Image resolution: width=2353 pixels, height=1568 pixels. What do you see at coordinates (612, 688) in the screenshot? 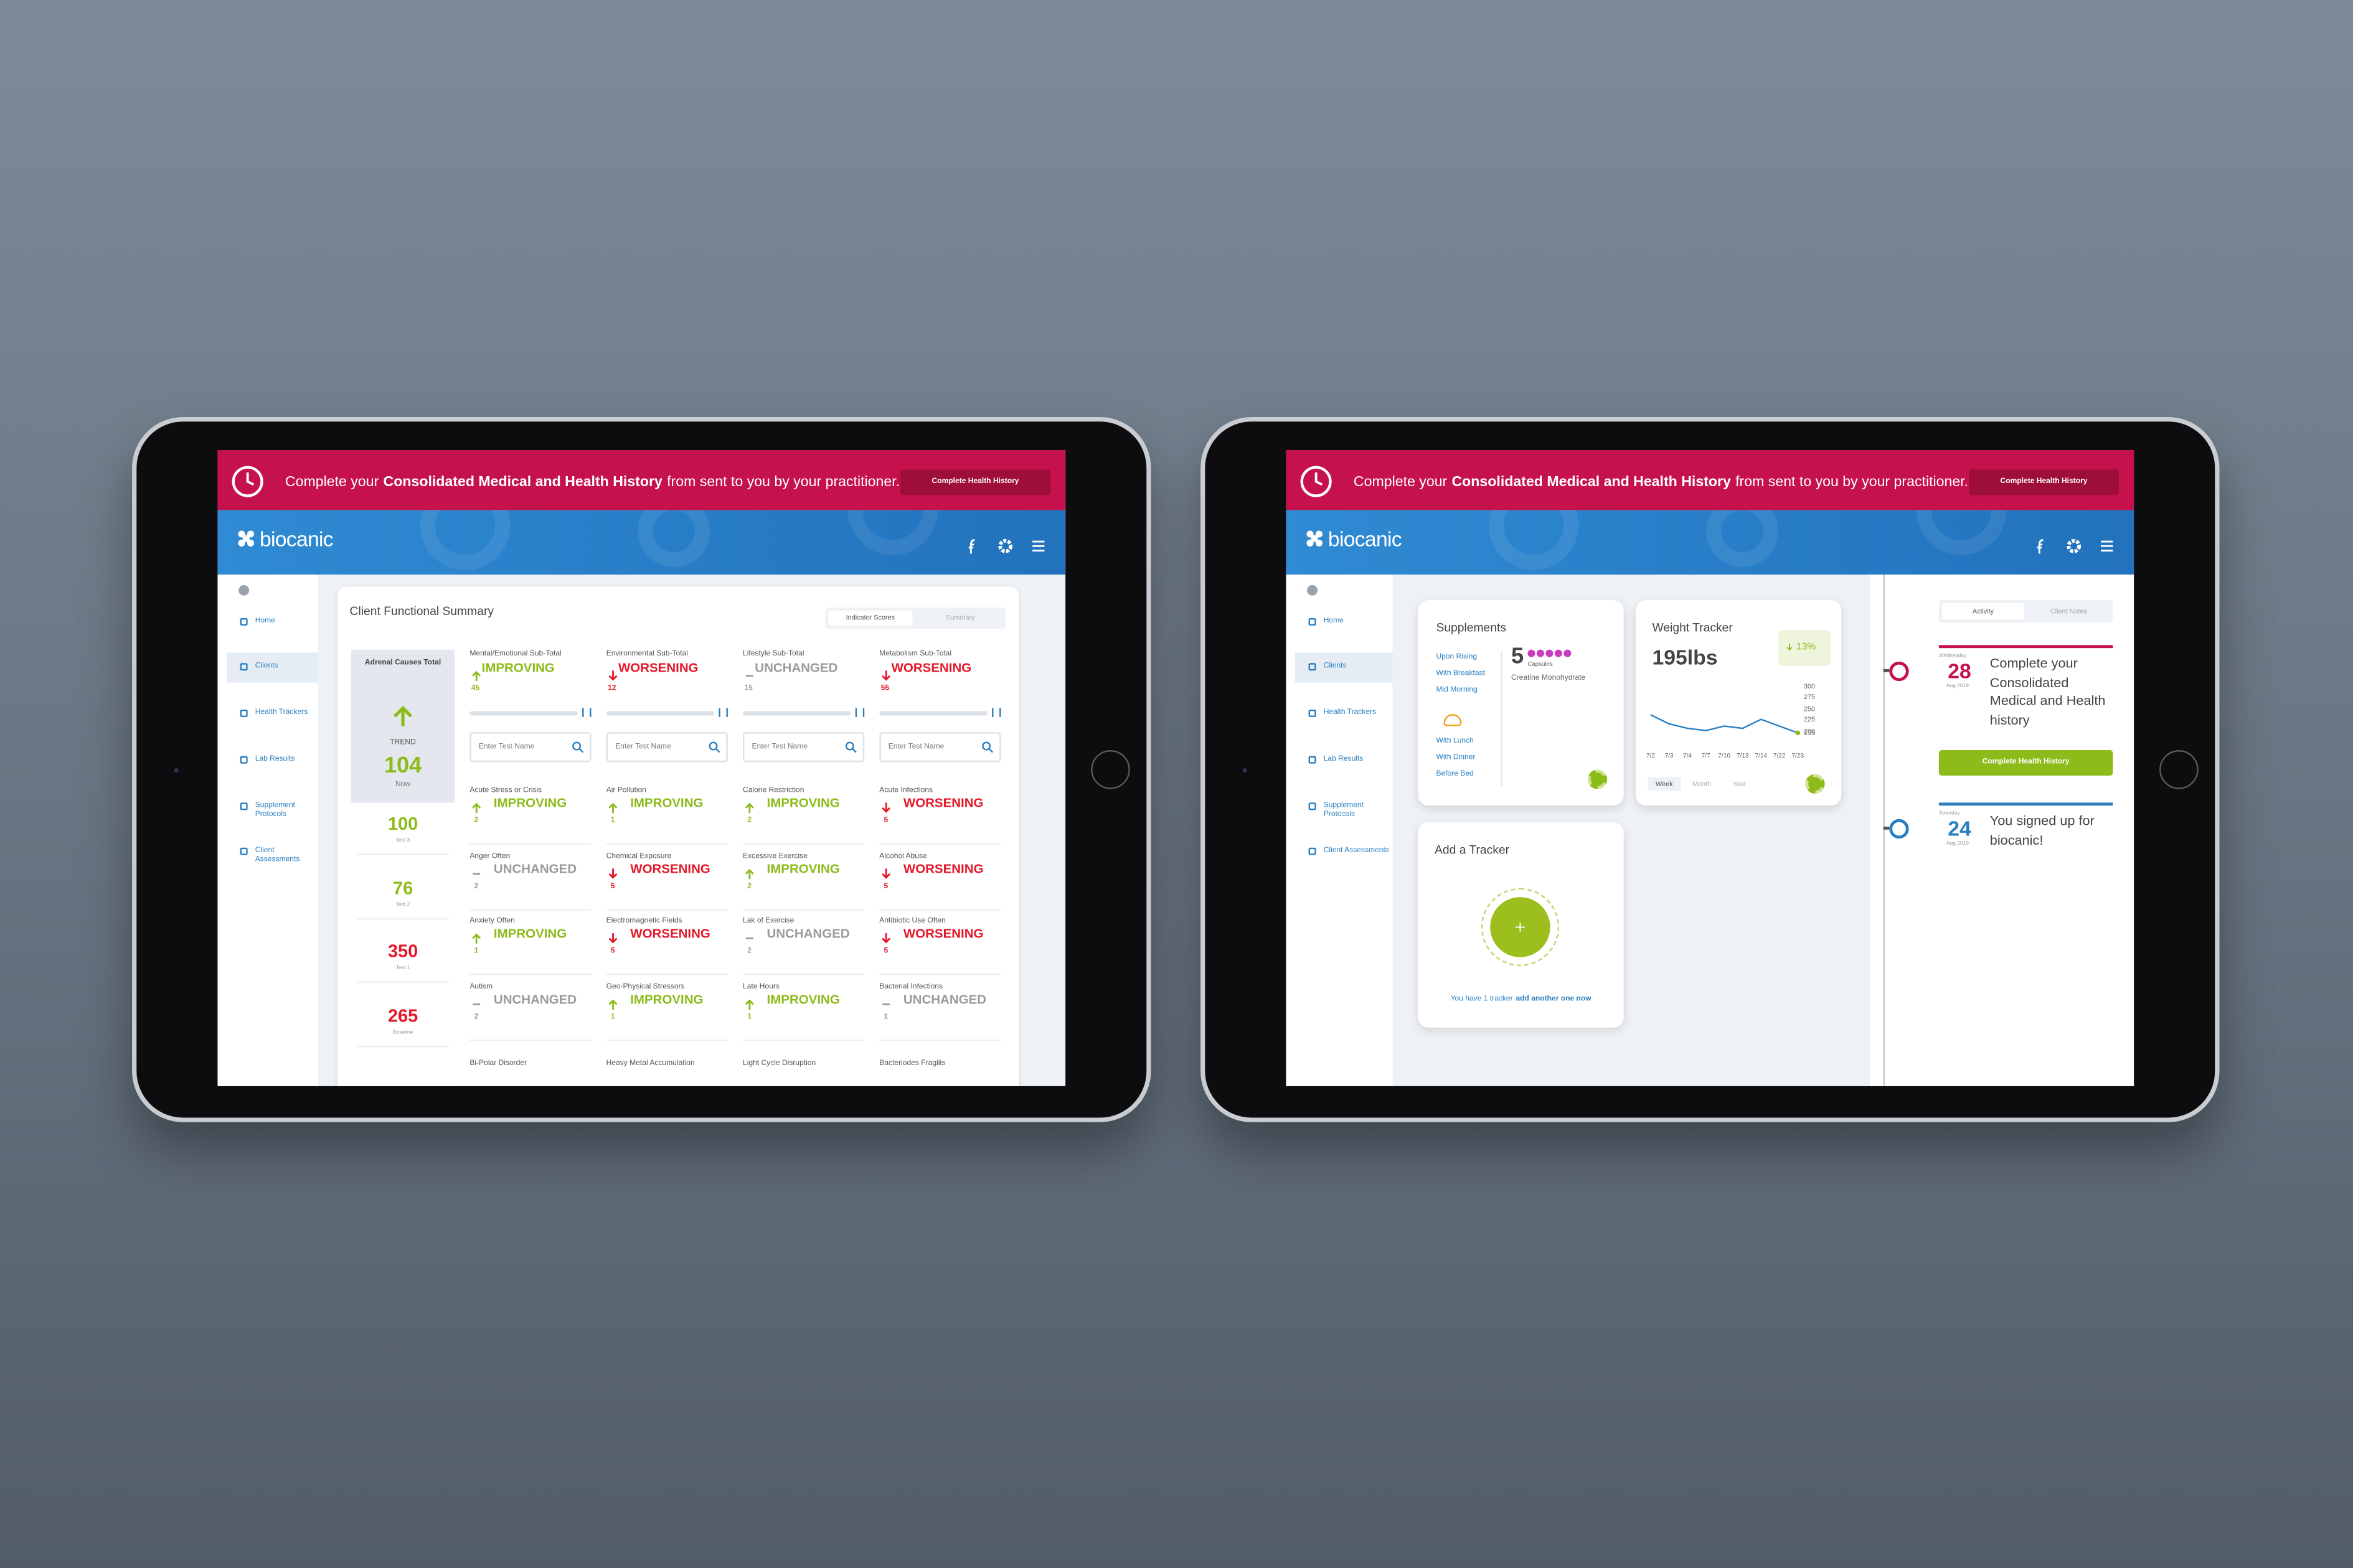
I see `subtotal-score: 12` at bounding box center [612, 688].